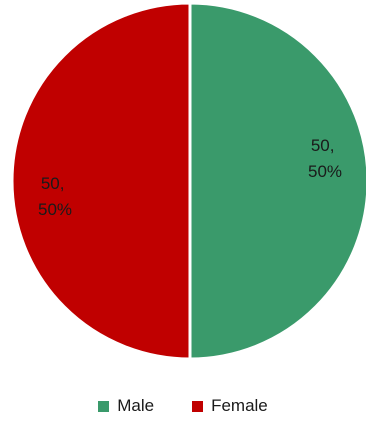  I want to click on data-label-male-percent: 50%, so click(325, 171).